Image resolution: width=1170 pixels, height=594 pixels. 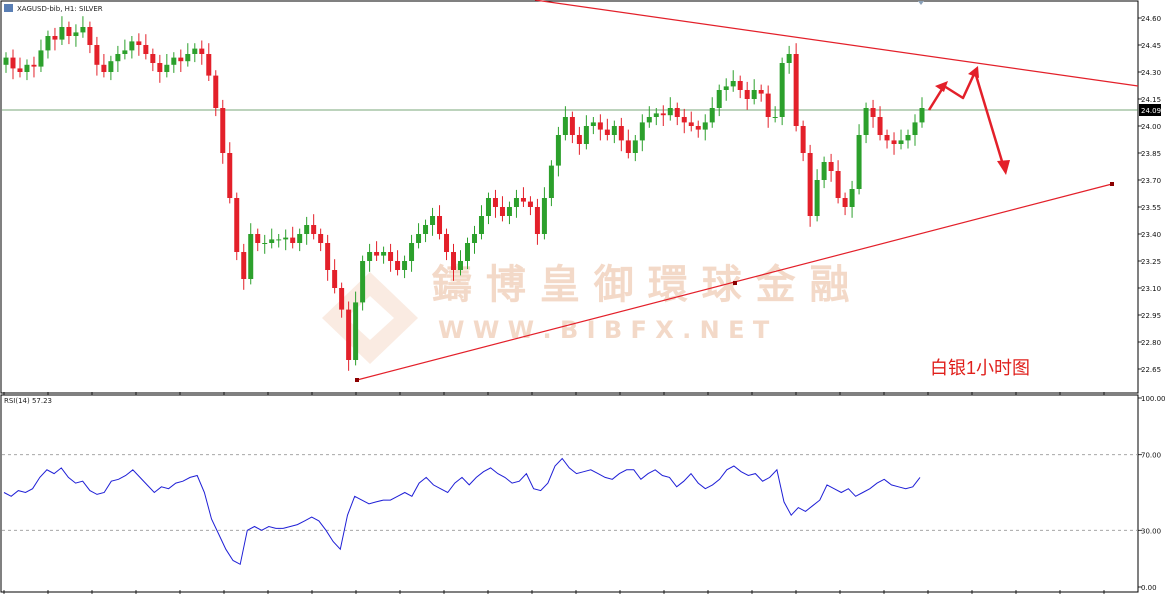 I want to click on rsi-tick-label: 30.00, so click(x=1151, y=531).